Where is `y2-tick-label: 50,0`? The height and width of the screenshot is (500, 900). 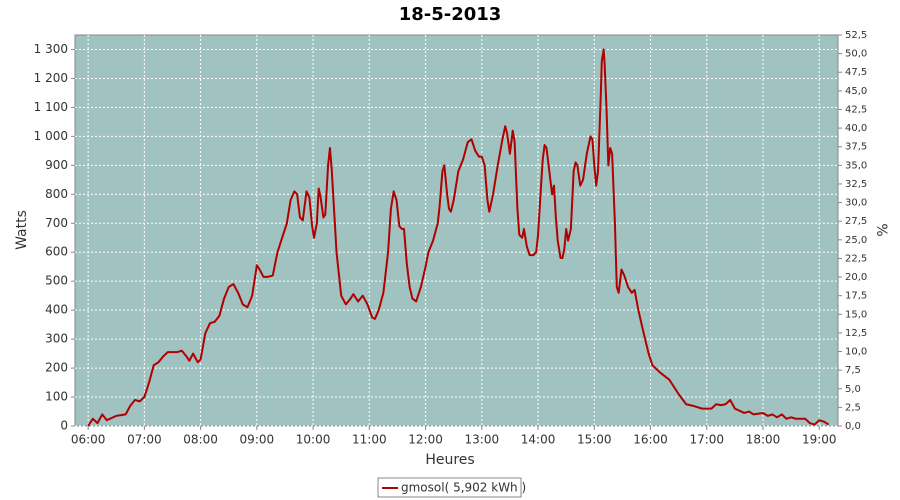
y2-tick-label: 50,0 is located at coordinates (856, 54).